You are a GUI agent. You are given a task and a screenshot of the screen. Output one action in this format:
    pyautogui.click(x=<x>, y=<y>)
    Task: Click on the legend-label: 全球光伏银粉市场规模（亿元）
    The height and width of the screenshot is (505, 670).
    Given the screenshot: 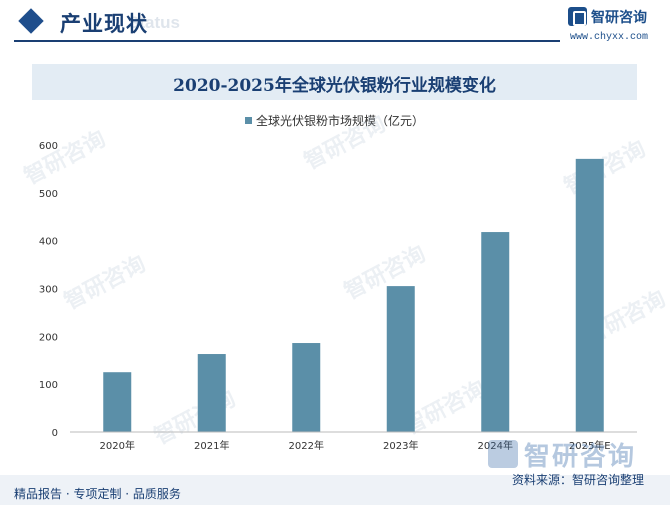 What is the action you would take?
    pyautogui.click(x=340, y=121)
    